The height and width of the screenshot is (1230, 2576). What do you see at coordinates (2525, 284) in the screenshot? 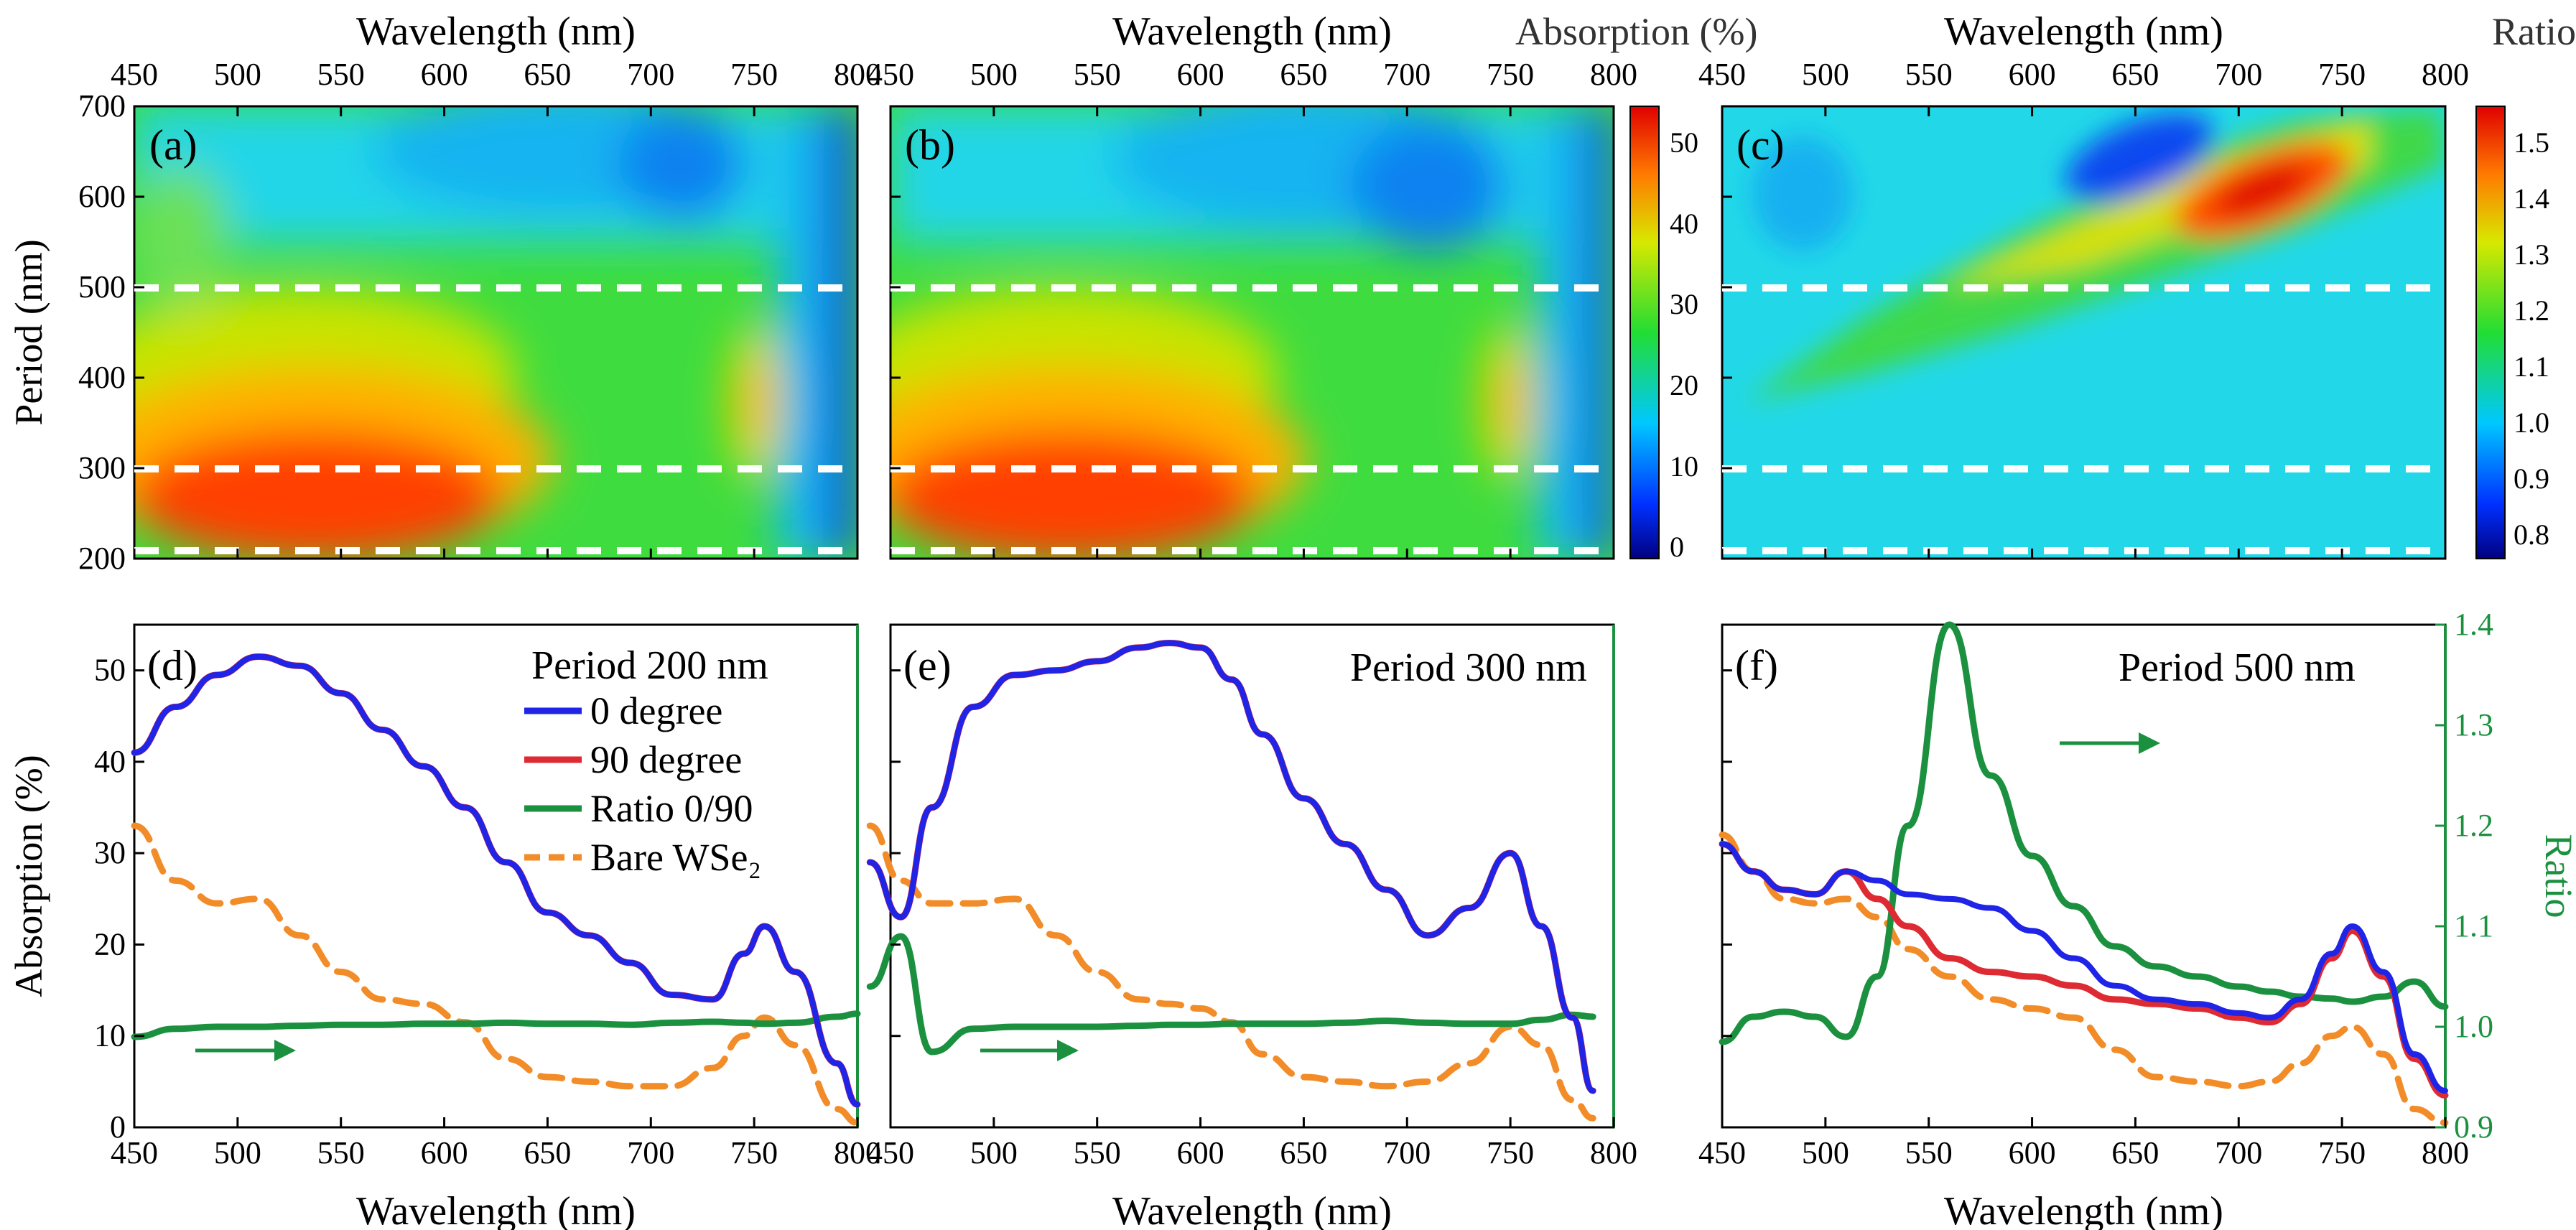
I see `colorbar-ratio: Ratio 0.8 0.9 1.0 1.1 1.2 1.3 1.4 1.5` at bounding box center [2525, 284].